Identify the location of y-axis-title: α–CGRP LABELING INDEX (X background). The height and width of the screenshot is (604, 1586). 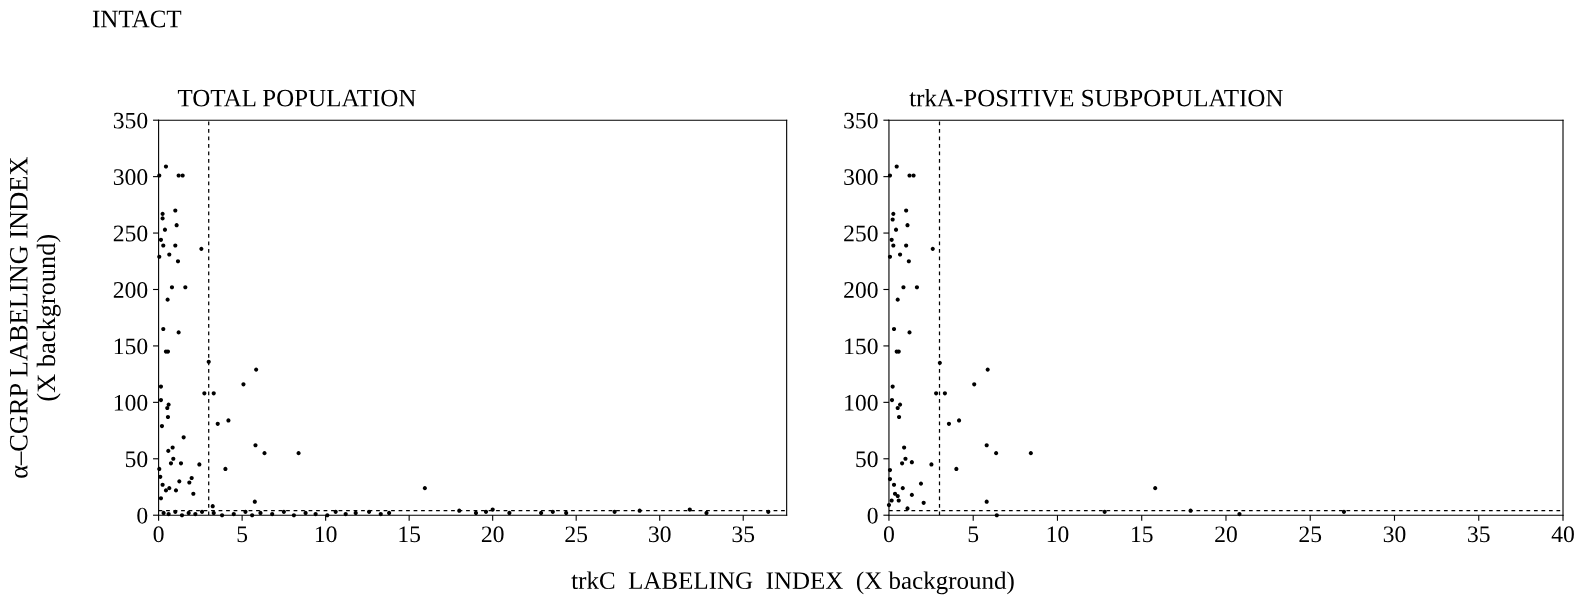
(35, 317).